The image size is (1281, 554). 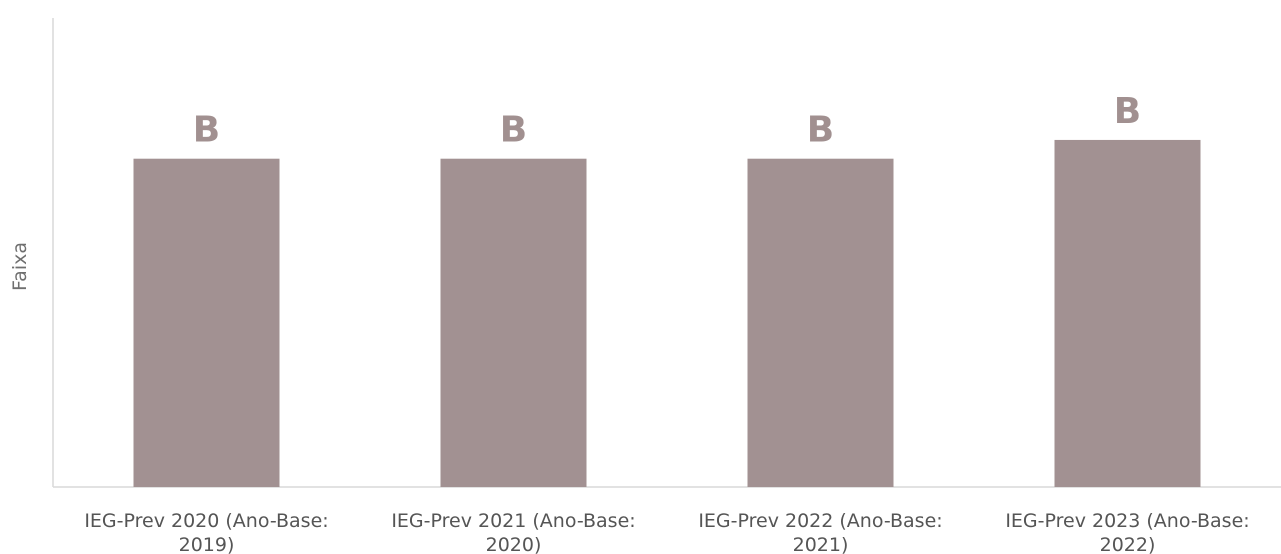 I want to click on x-tick-label-line: IEG-Prev 2020 (Ano-Base:, so click(x=206, y=521).